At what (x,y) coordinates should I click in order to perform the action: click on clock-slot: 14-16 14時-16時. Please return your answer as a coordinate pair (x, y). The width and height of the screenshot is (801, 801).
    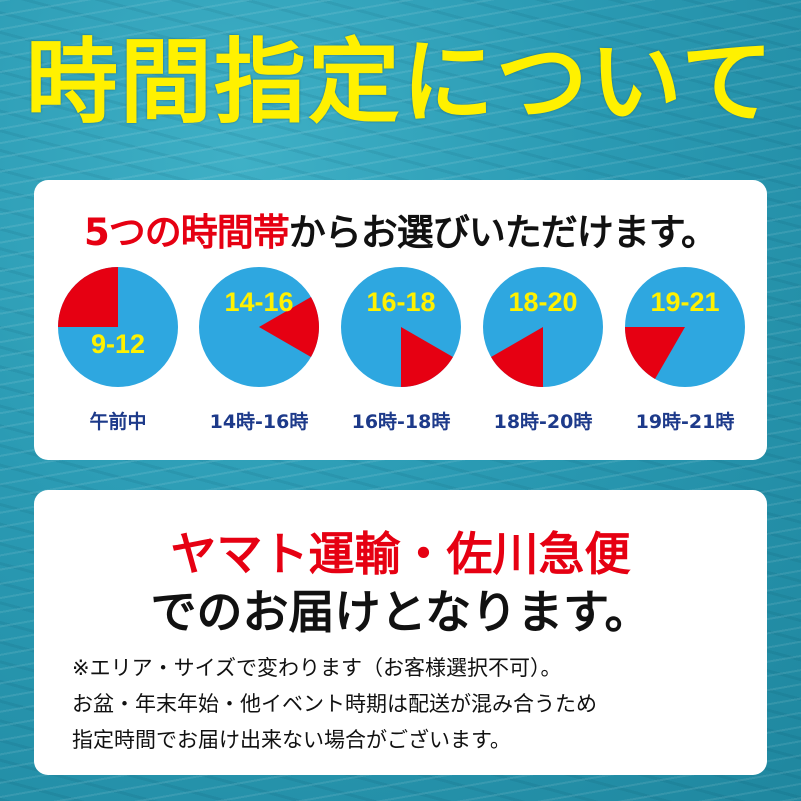
    Looking at the image, I should click on (259, 349).